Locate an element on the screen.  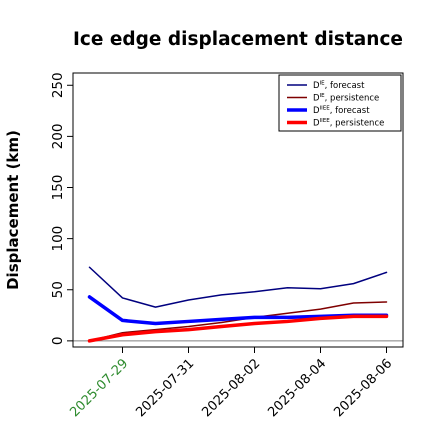
legend-label-1: DIE, forecast is located at coordinates (339, 86).